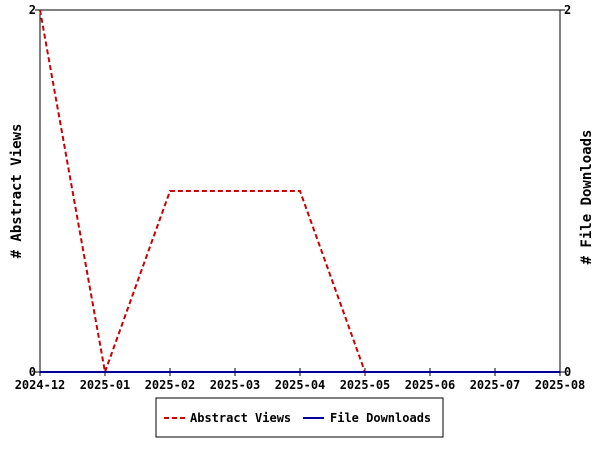  I want to click on x-tick-label-2025-08: 2025-08, so click(560, 385).